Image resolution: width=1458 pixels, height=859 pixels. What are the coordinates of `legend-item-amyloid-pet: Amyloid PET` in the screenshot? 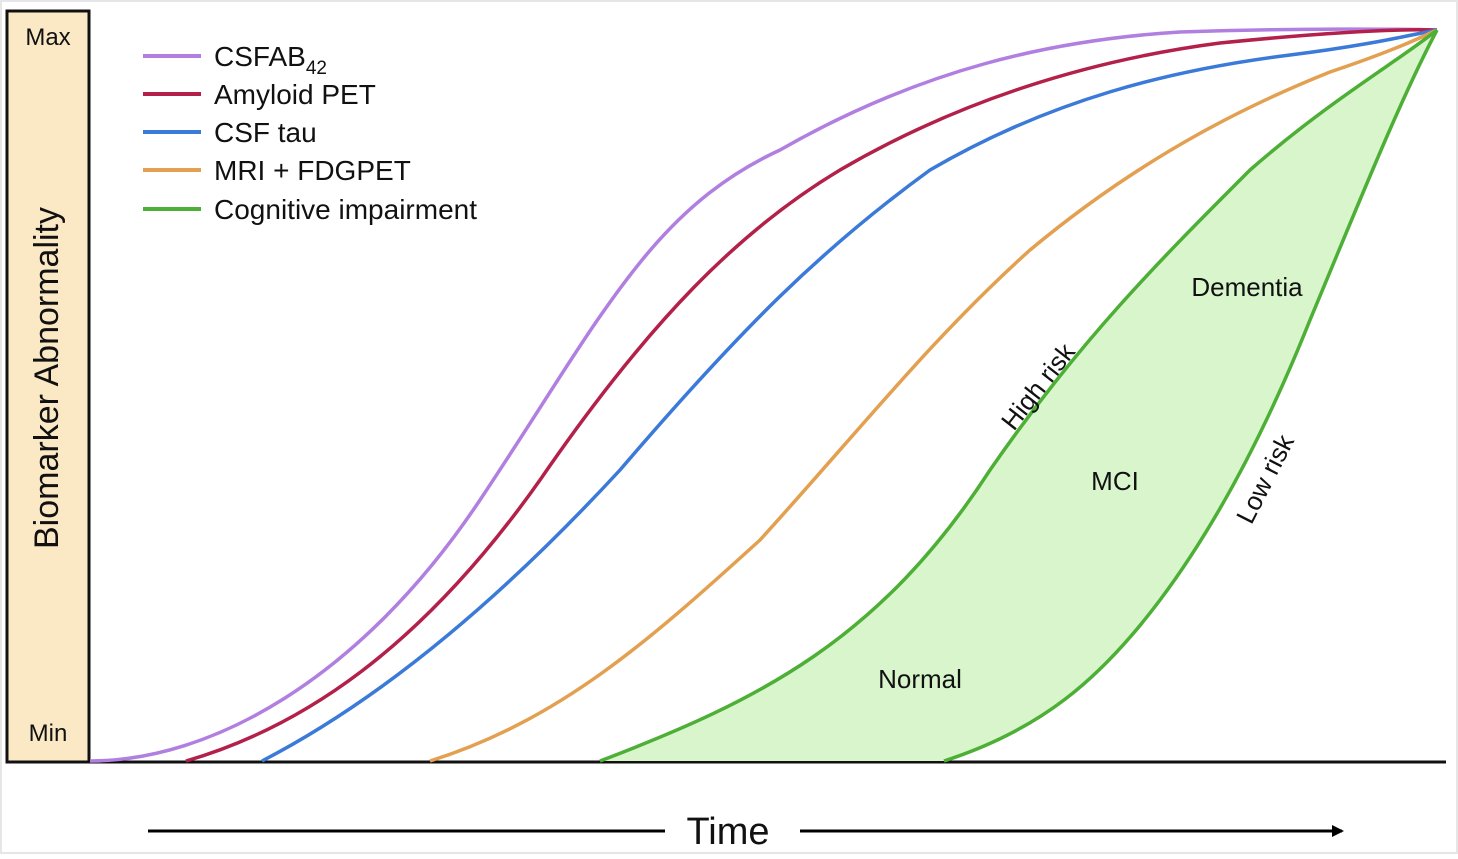 It's located at (259, 94).